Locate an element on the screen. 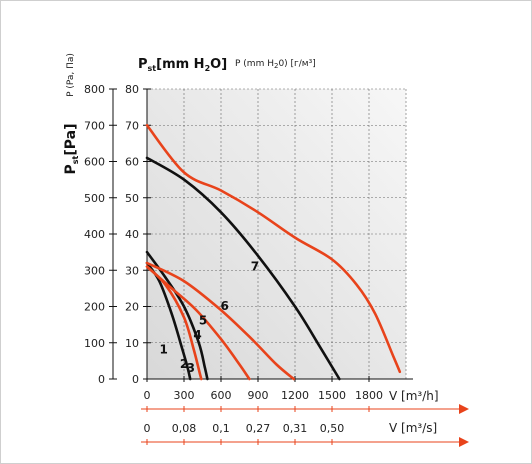  y-right-label-alt: P (mm H20) [г/м³] is located at coordinates (275, 64).